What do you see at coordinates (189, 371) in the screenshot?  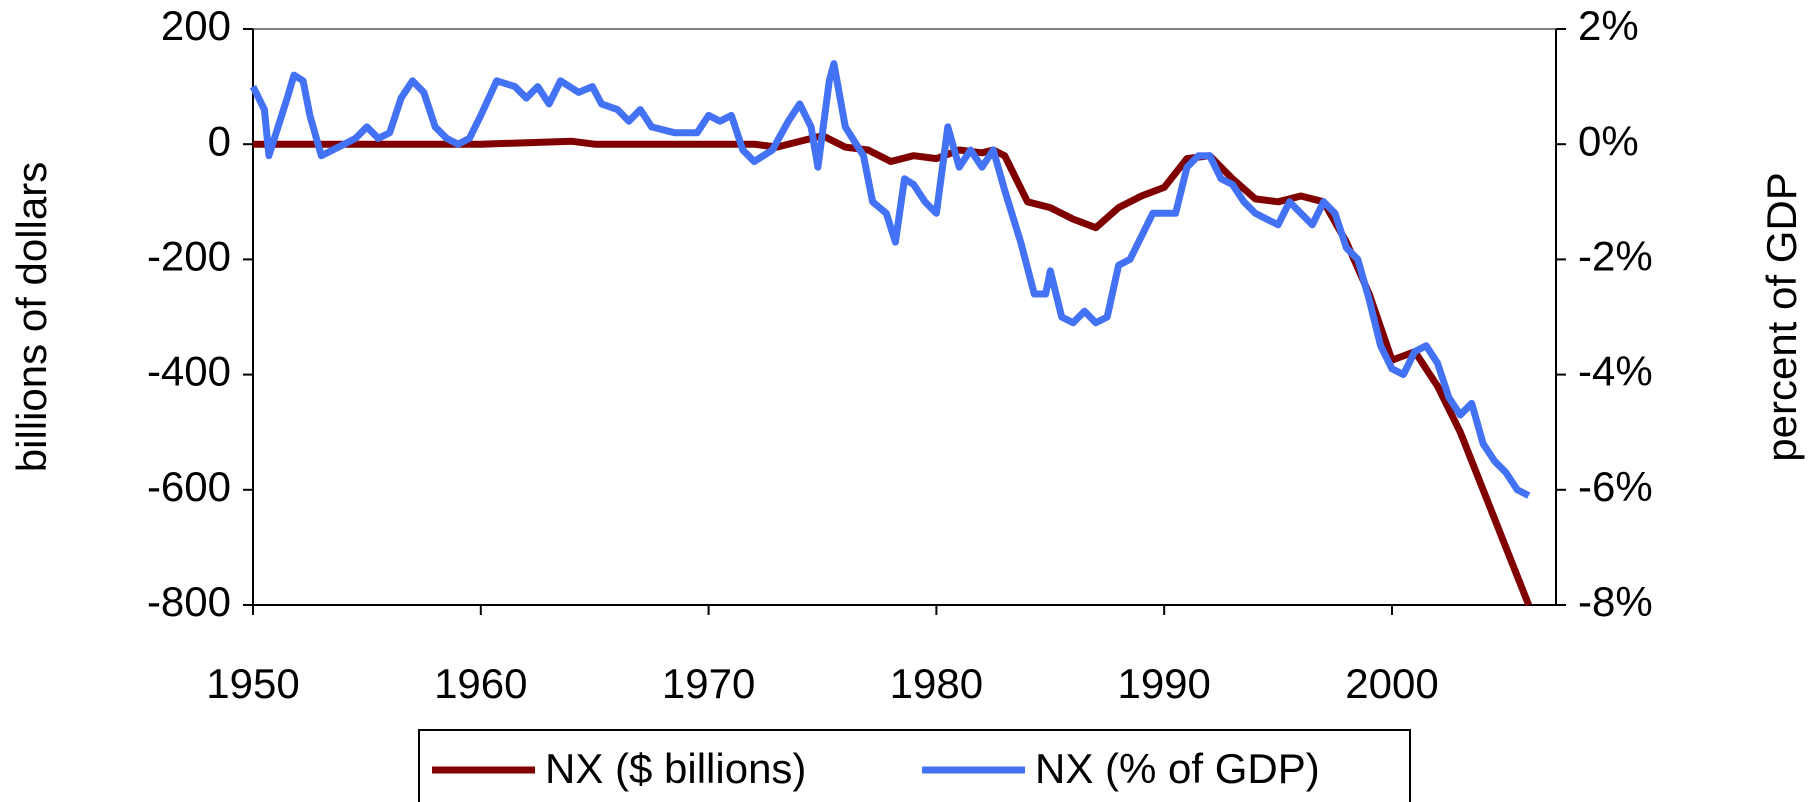 I see `y-tick-label: -400` at bounding box center [189, 371].